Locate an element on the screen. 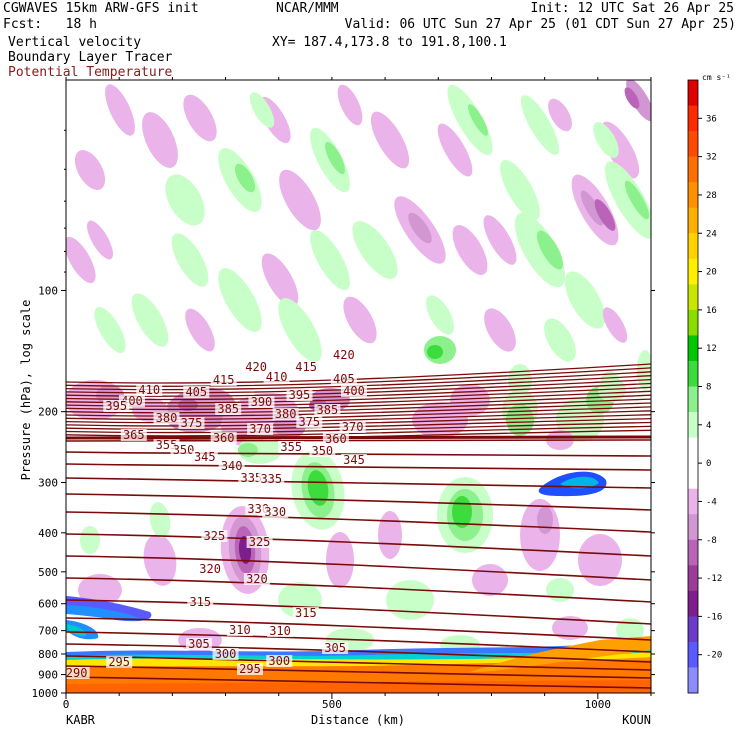 The image size is (740, 740). colorbar-tick-label: 16 is located at coordinates (711, 311).